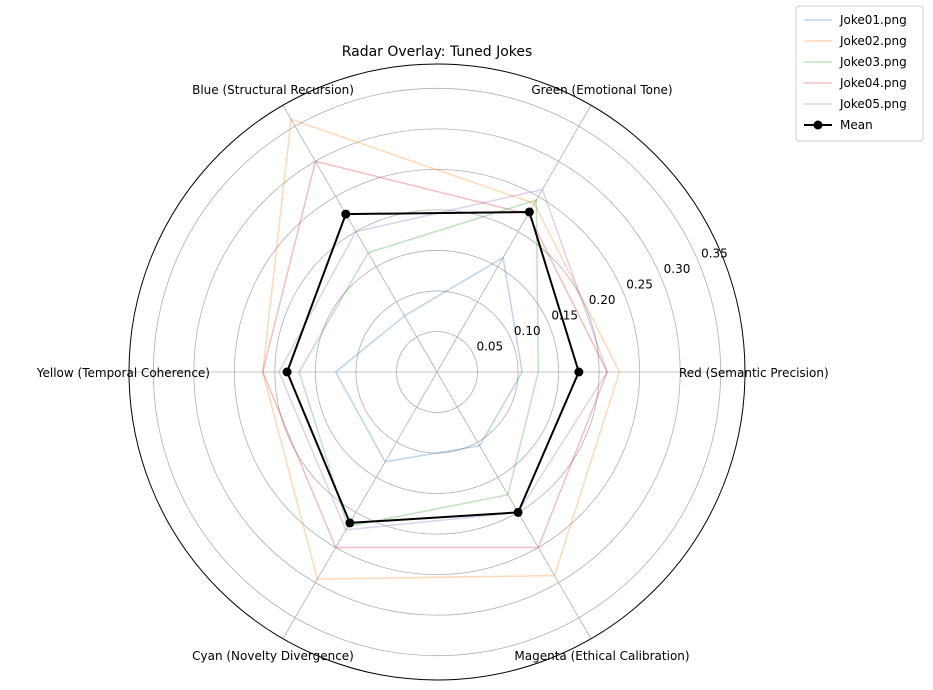 This screenshot has width=933, height=690. I want to click on legend-label: Joke03.png, so click(873, 62).